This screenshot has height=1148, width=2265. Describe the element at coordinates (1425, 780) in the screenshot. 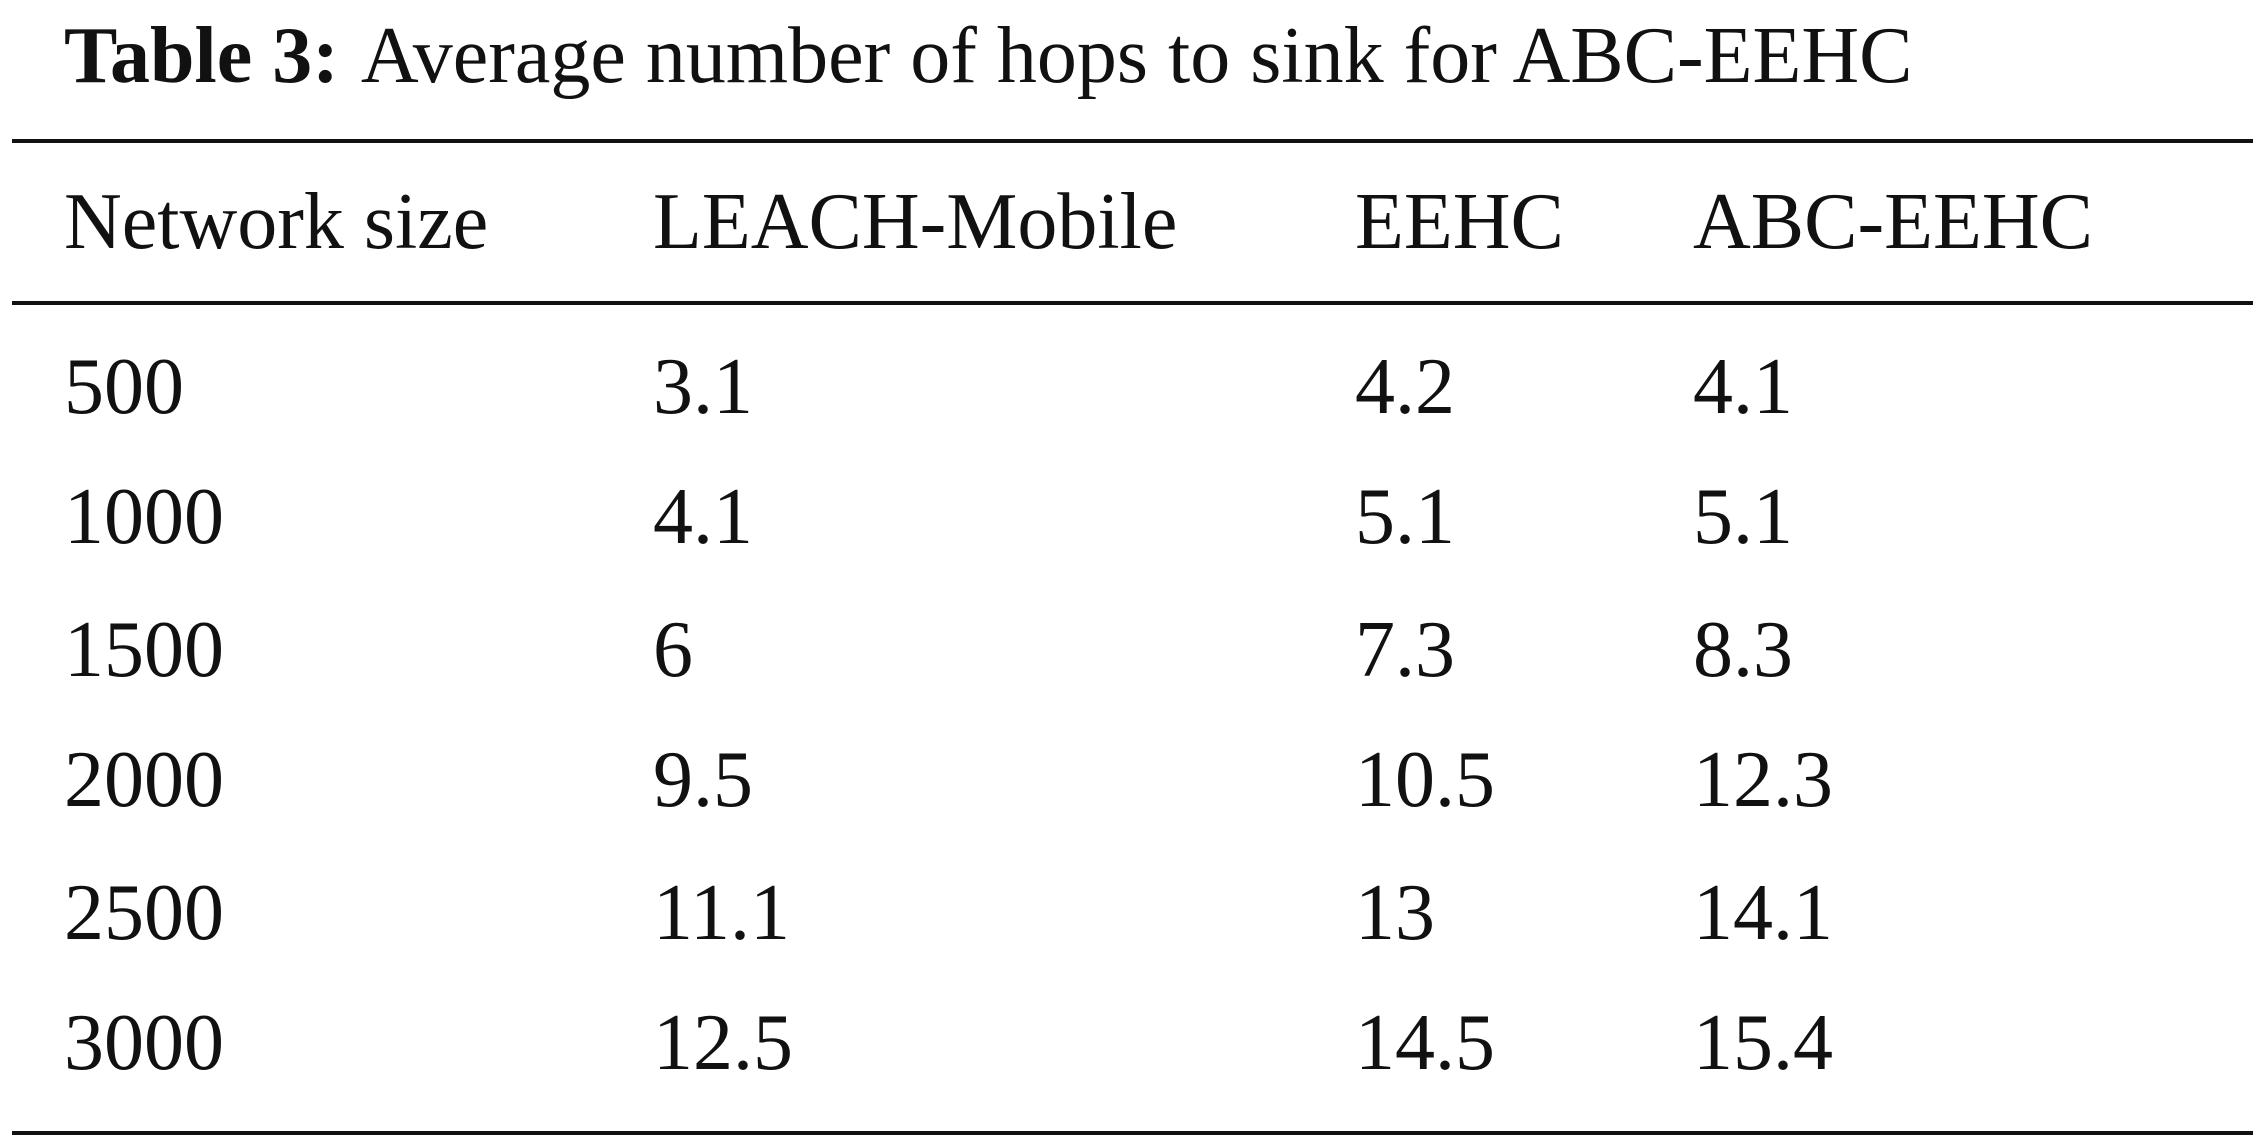

I see `table-cell: 10.5` at that location.